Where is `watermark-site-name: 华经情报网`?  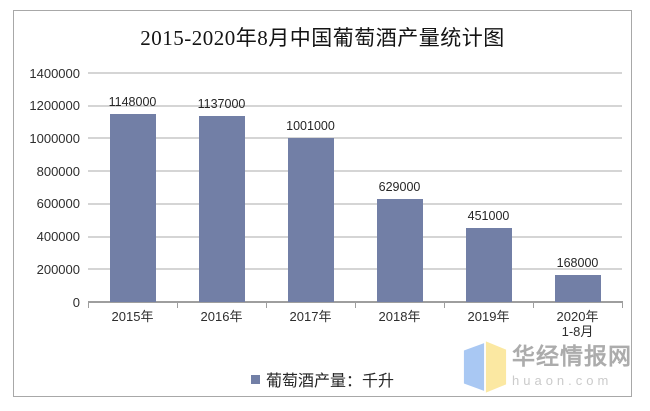
watermark-site-name: 华经情报网 is located at coordinates (572, 356).